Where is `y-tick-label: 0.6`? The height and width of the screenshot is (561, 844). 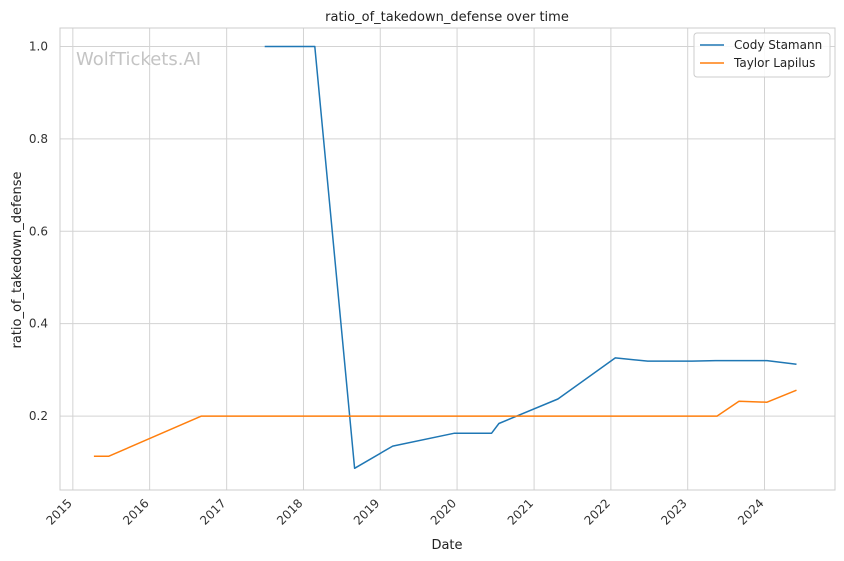 y-tick-label: 0.6 is located at coordinates (38, 231).